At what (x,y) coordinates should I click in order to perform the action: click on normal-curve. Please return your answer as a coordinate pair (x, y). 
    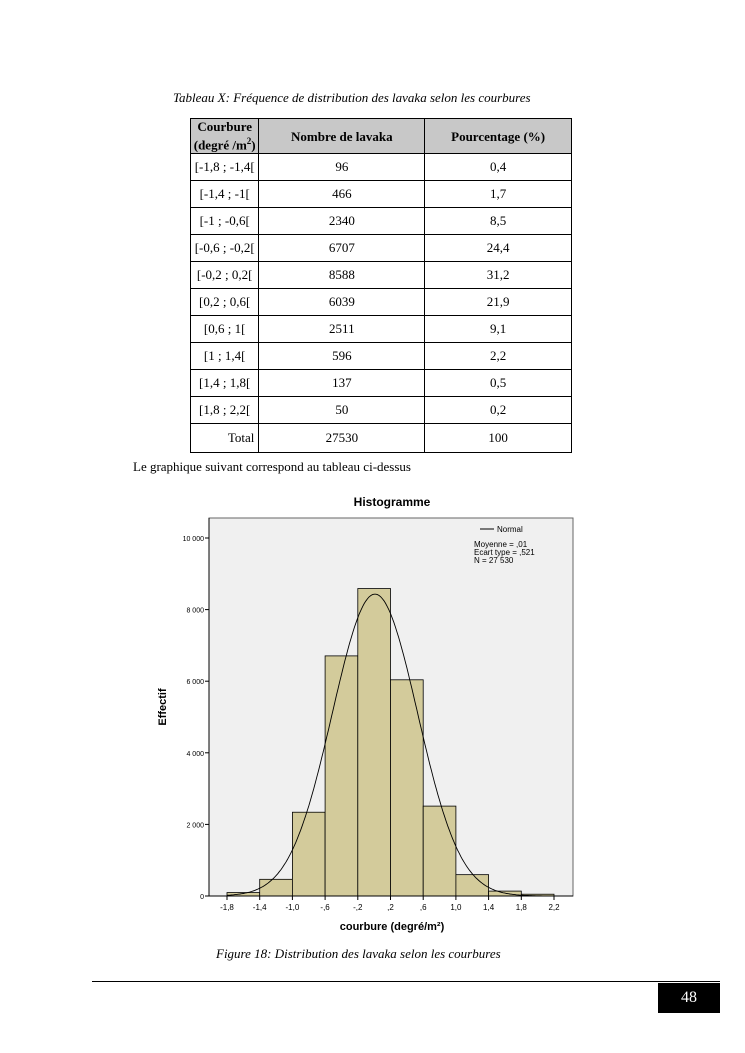
    Looking at the image, I should click on (390, 745).